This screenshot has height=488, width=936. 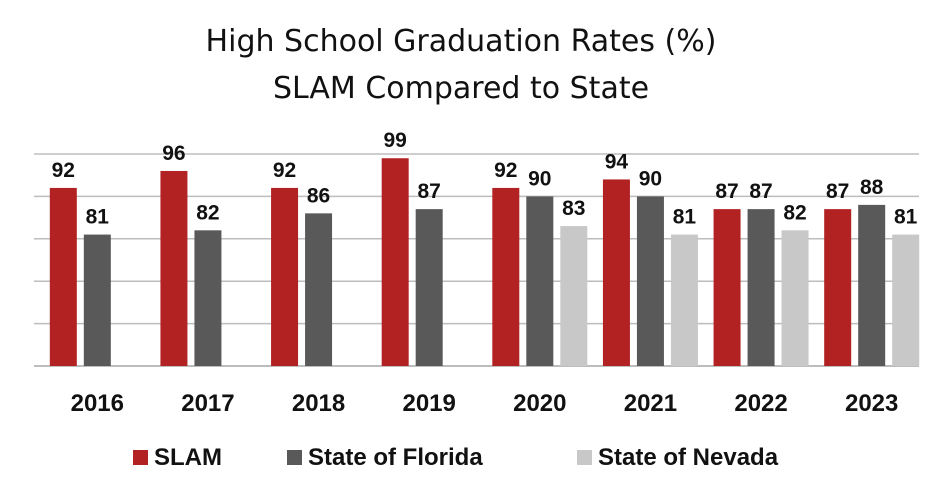 What do you see at coordinates (539, 403) in the screenshot?
I see `x-tick-label: 2020` at bounding box center [539, 403].